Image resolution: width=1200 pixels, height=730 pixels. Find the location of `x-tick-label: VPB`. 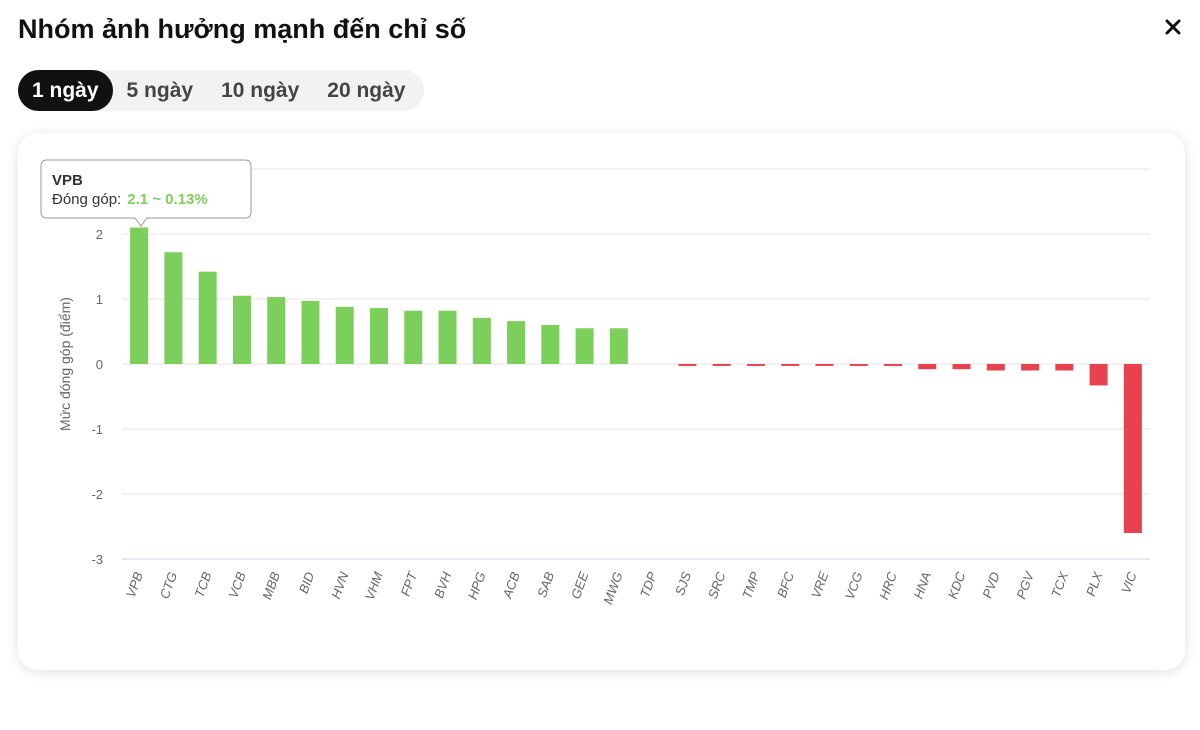

x-tick-label: VPB is located at coordinates (134, 585).